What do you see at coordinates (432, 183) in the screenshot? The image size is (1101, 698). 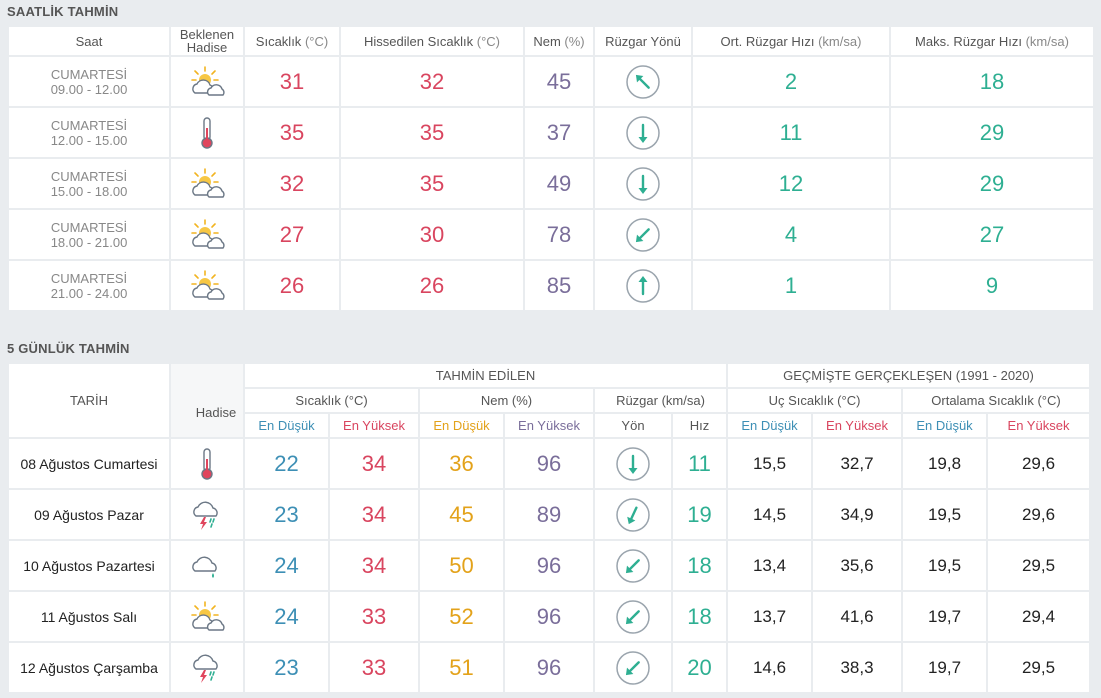 I see `feels-like-value: 35` at bounding box center [432, 183].